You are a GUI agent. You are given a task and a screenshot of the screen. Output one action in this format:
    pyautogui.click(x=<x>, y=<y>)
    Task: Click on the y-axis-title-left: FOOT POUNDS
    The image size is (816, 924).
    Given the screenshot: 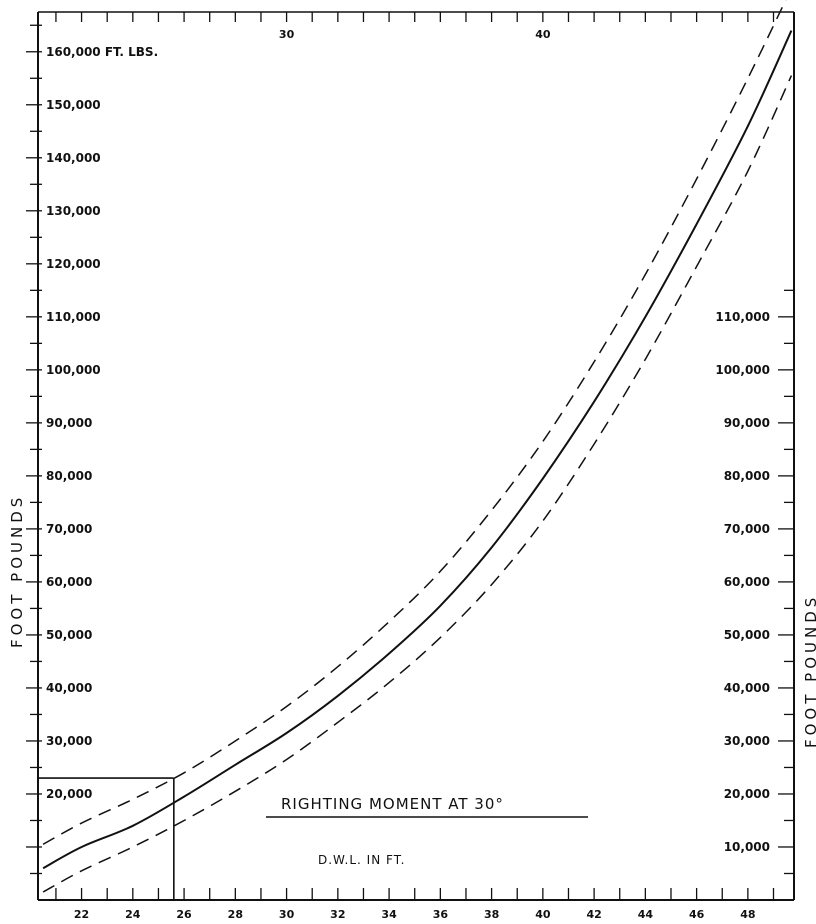 What is the action you would take?
    pyautogui.click(x=17, y=571)
    